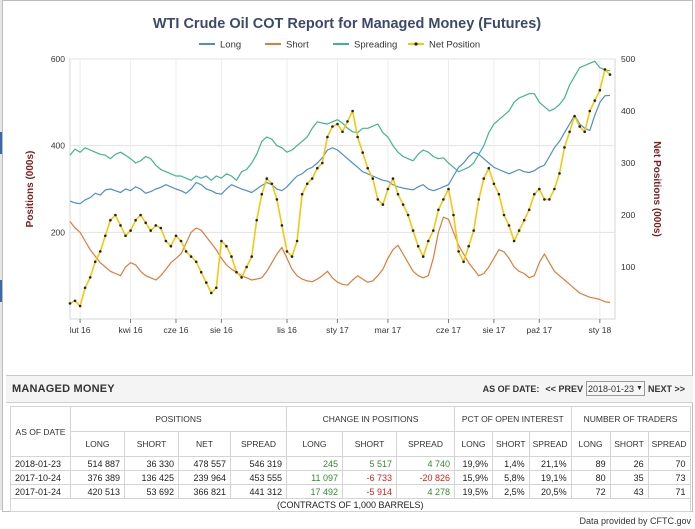 The width and height of the screenshot is (695, 529). Describe the element at coordinates (629, 444) in the screenshot. I see `col-tr-short: SHORT` at that location.